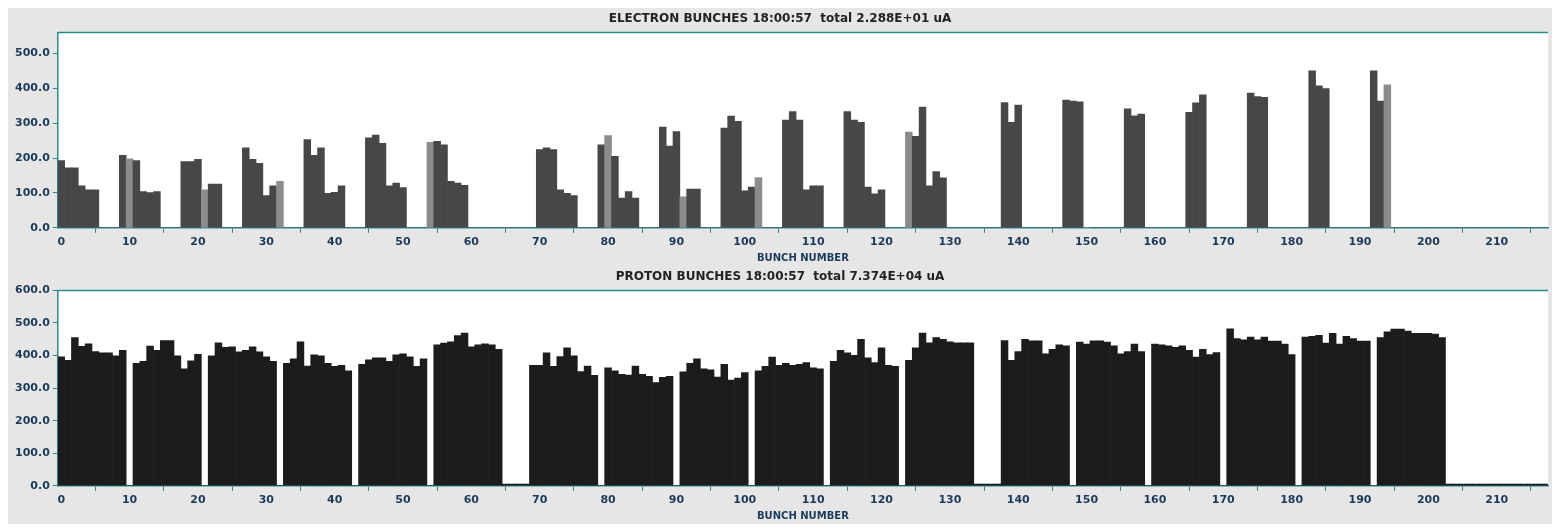  Describe the element at coordinates (33, 290) in the screenshot. I see `y-tick-label: 600.0` at that location.